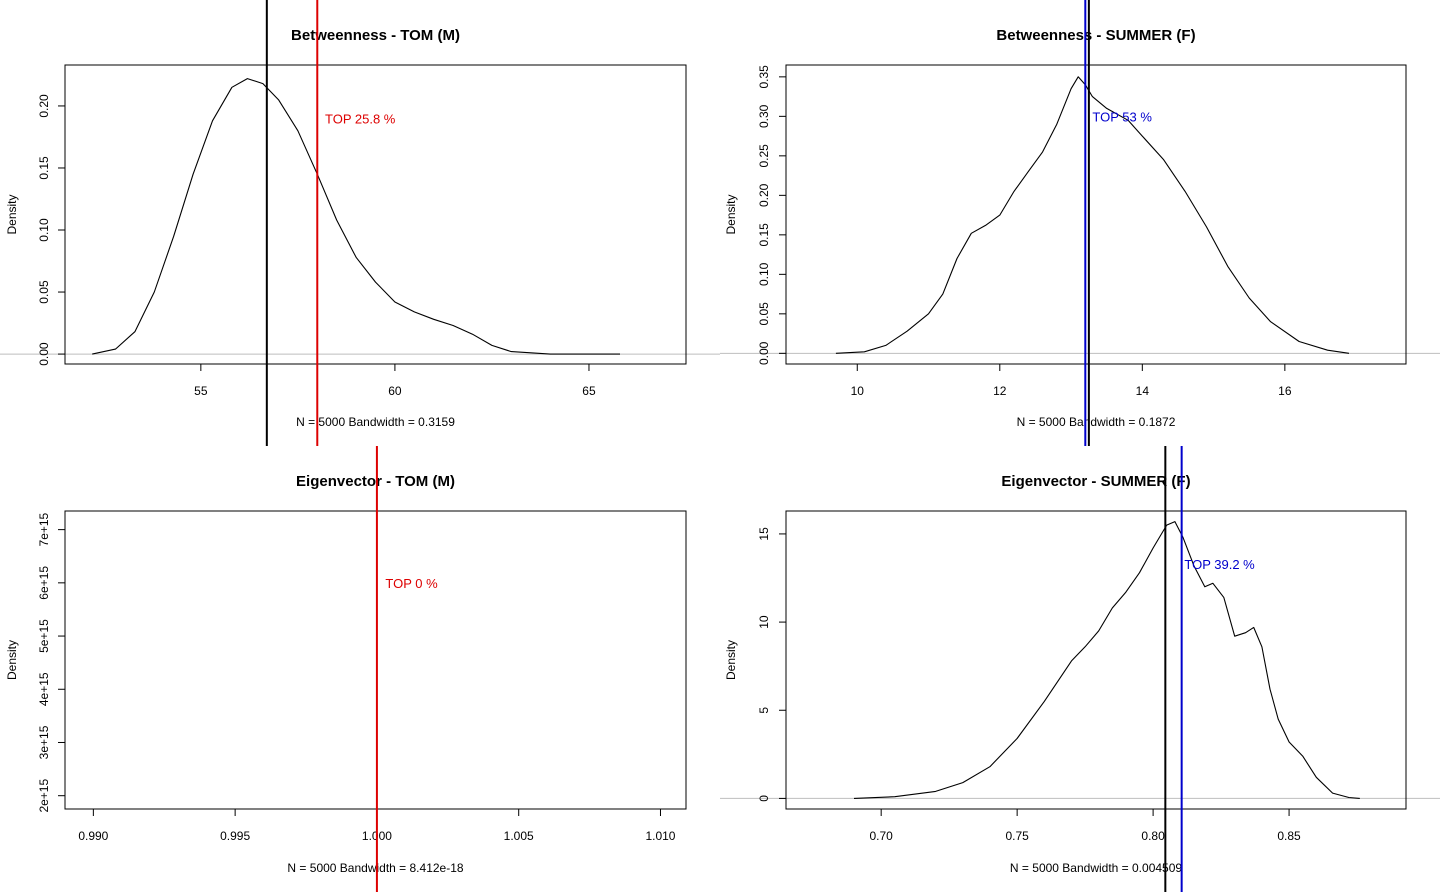  What do you see at coordinates (44, 689) in the screenshot?
I see `y-tick-label: 4e+15` at bounding box center [44, 689].